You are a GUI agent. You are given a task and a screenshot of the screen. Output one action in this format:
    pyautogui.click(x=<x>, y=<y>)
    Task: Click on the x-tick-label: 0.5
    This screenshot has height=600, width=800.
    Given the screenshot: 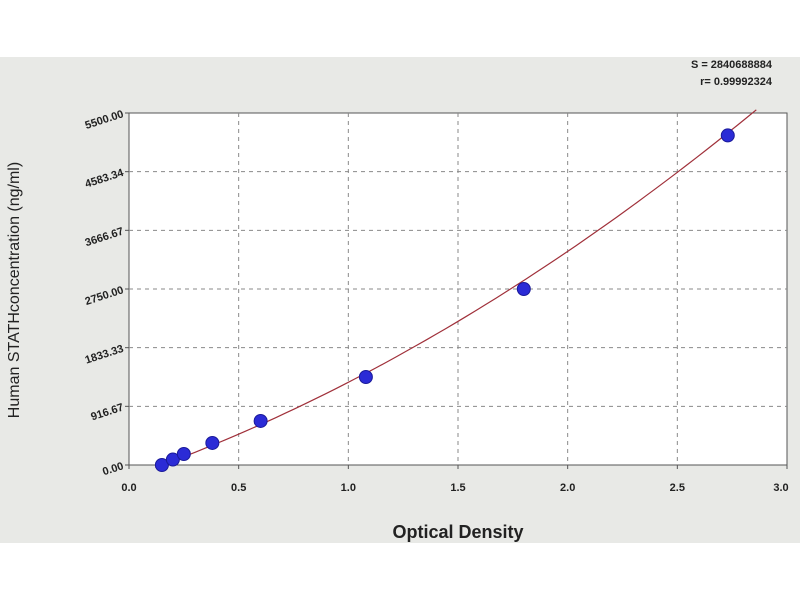 What is the action you would take?
    pyautogui.click(x=238, y=488)
    